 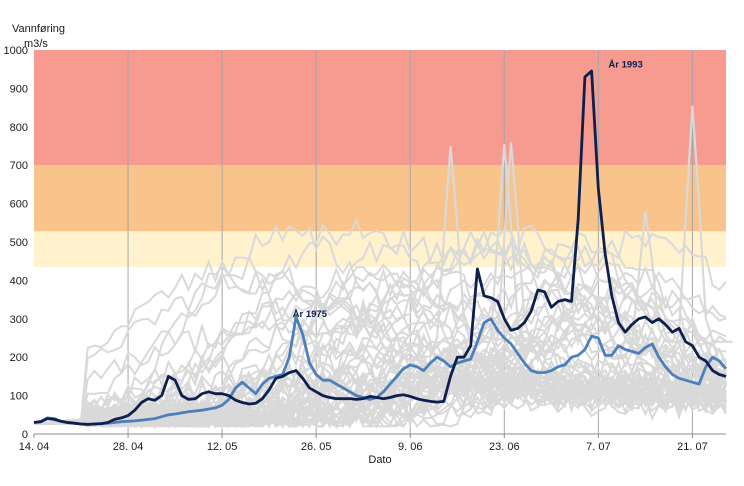 I want to click on y-axis-label-line2: m3/s, so click(x=36, y=44).